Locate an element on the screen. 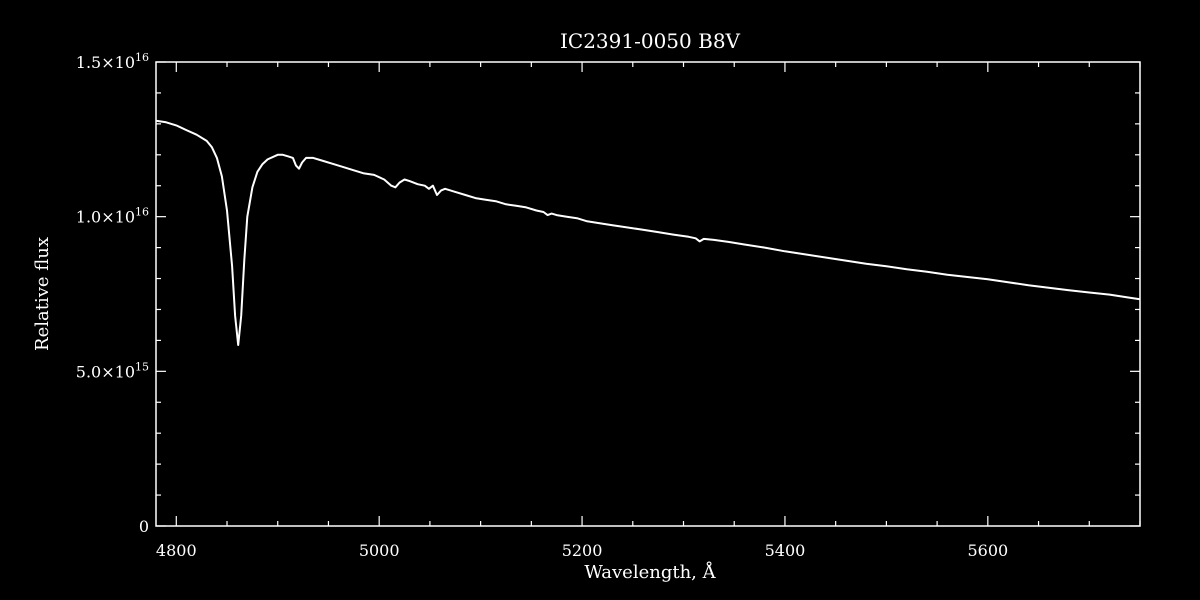  y-axis-label: Relative flux is located at coordinates (42, 294).